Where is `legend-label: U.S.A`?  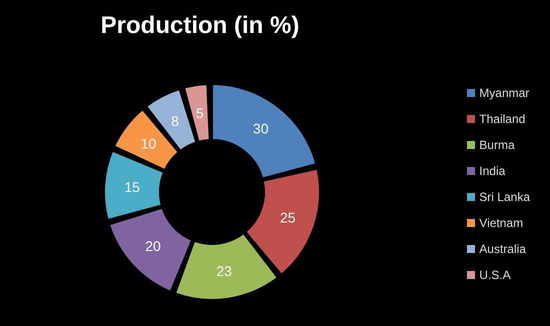
legend-label: U.S.A is located at coordinates (495, 275).